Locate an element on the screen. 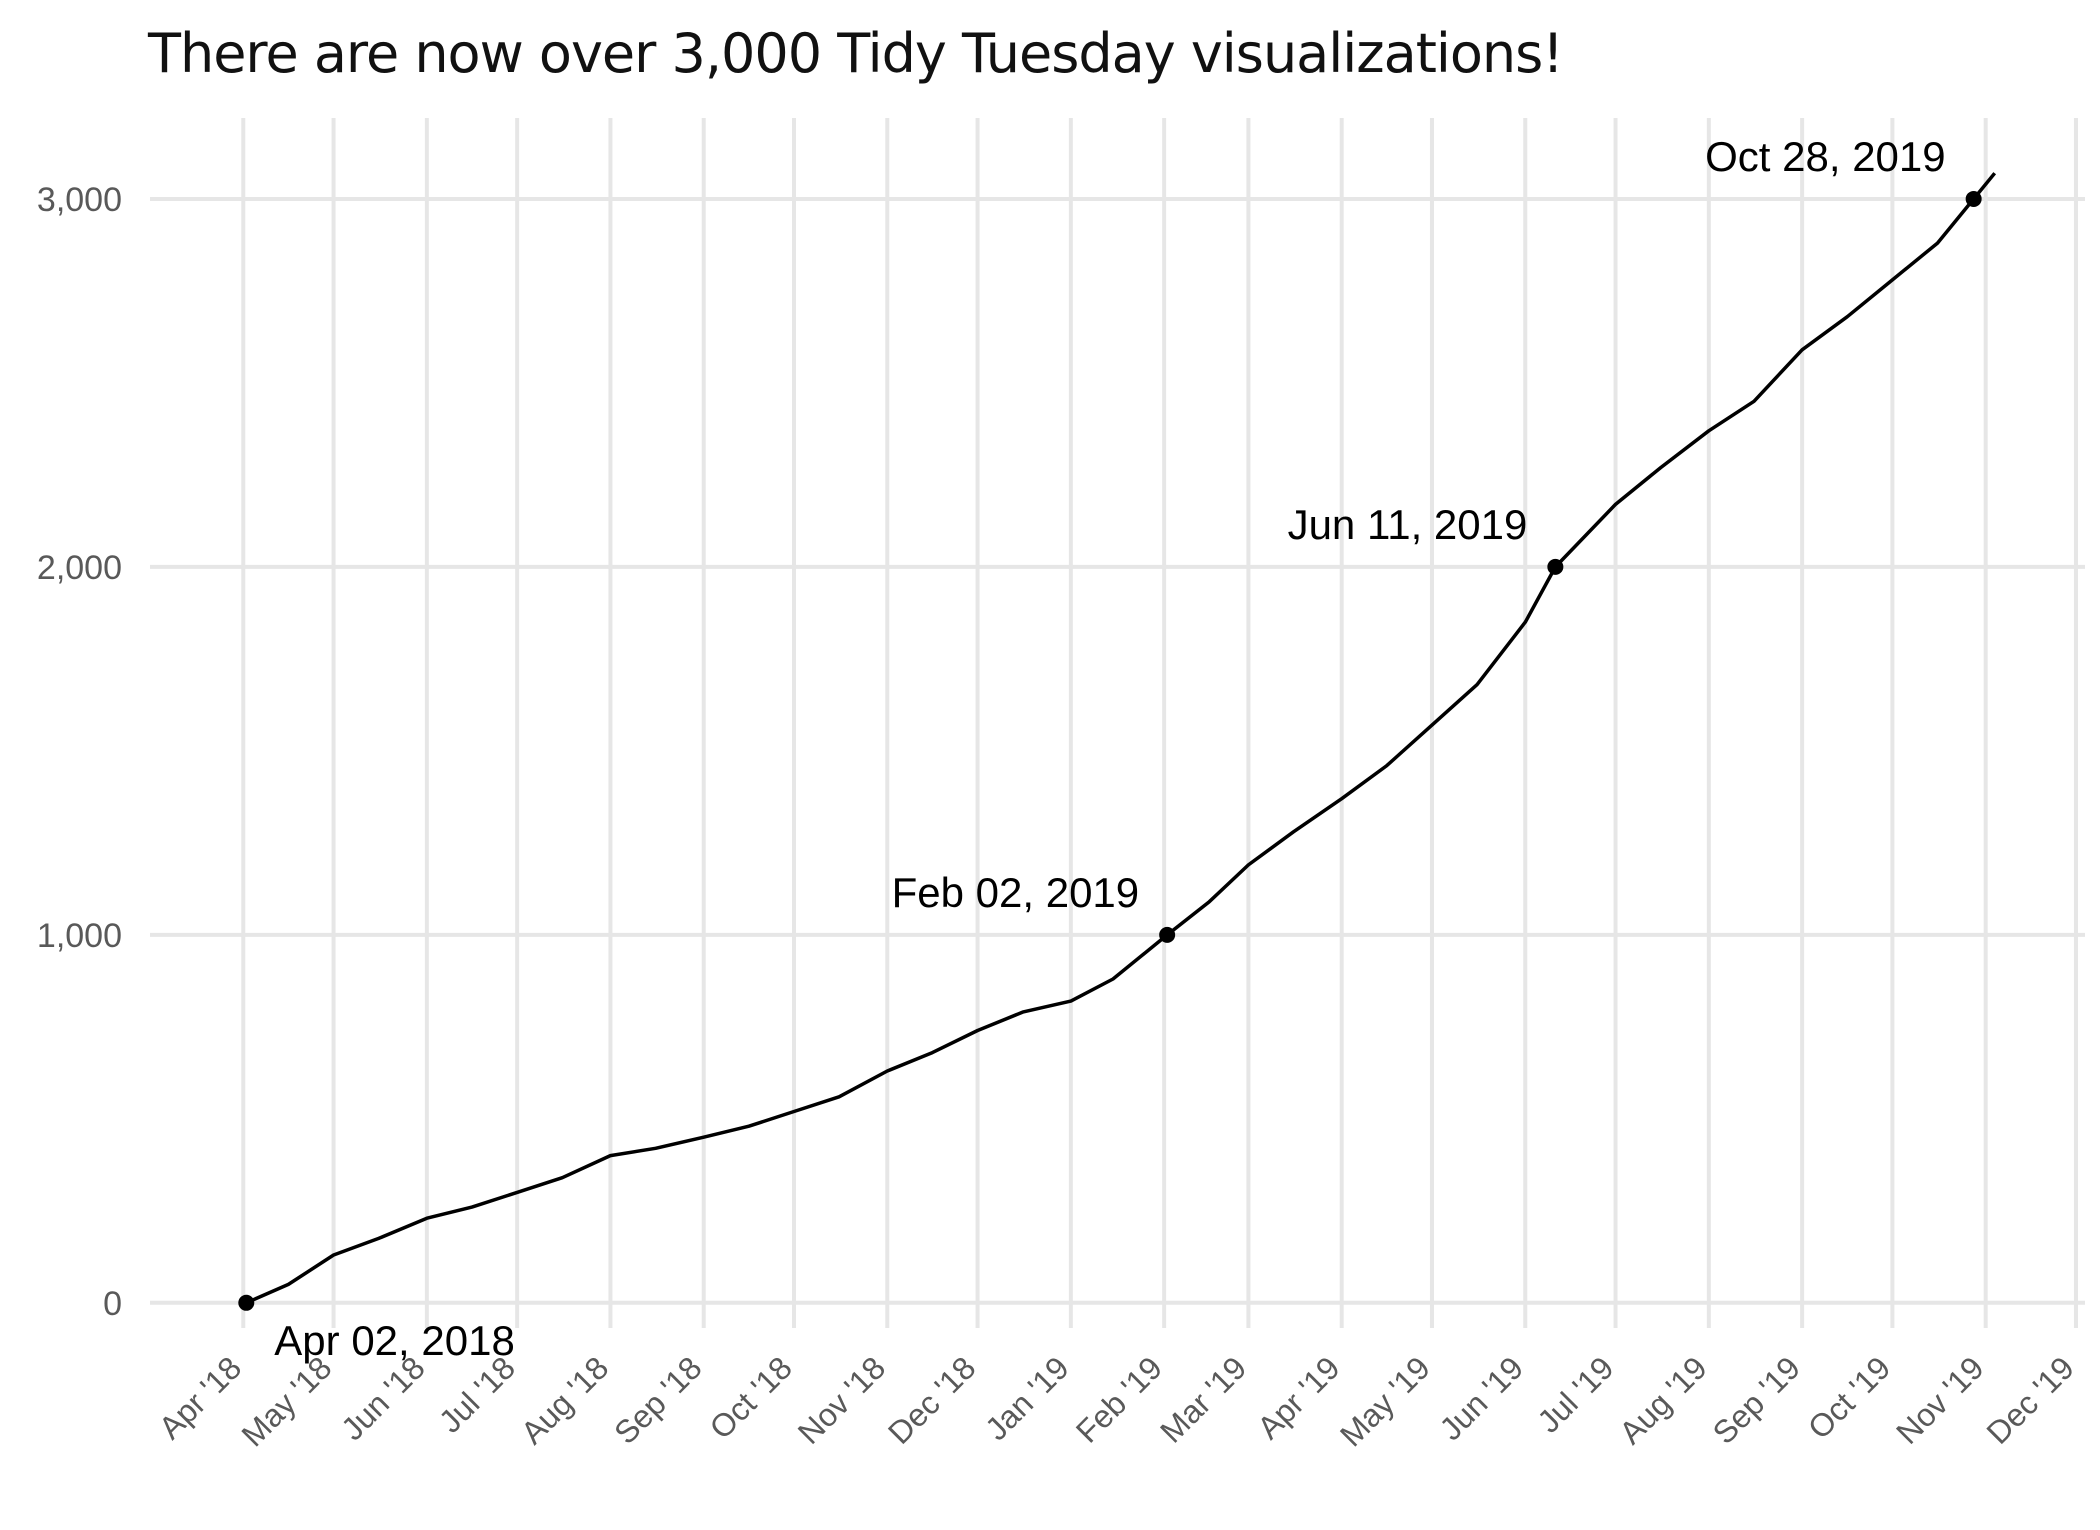  x-tick-label: Oct '19 is located at coordinates (1849, 1397).